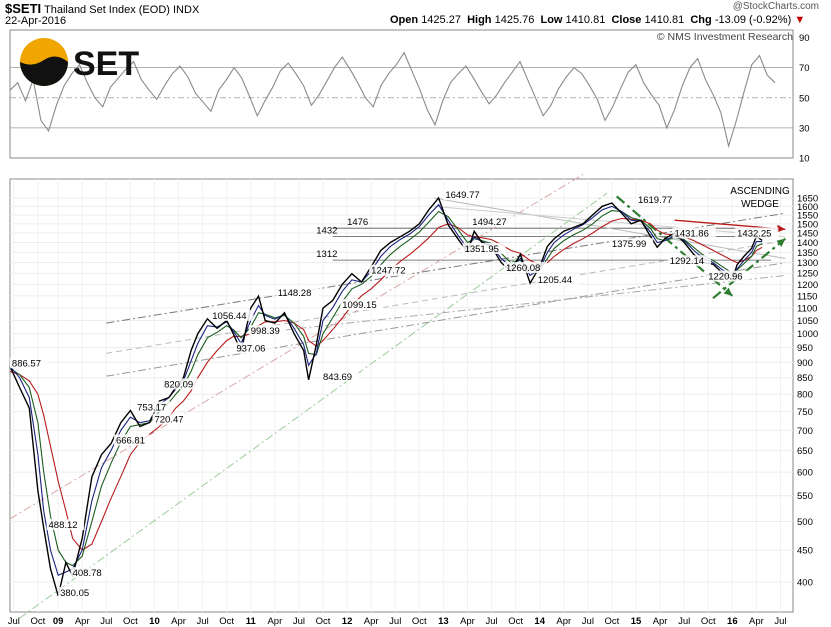 Image resolution: width=831 pixels, height=627 pixels. Describe the element at coordinates (807, 296) in the screenshot. I see `y-tick-label: 1150` at that location.